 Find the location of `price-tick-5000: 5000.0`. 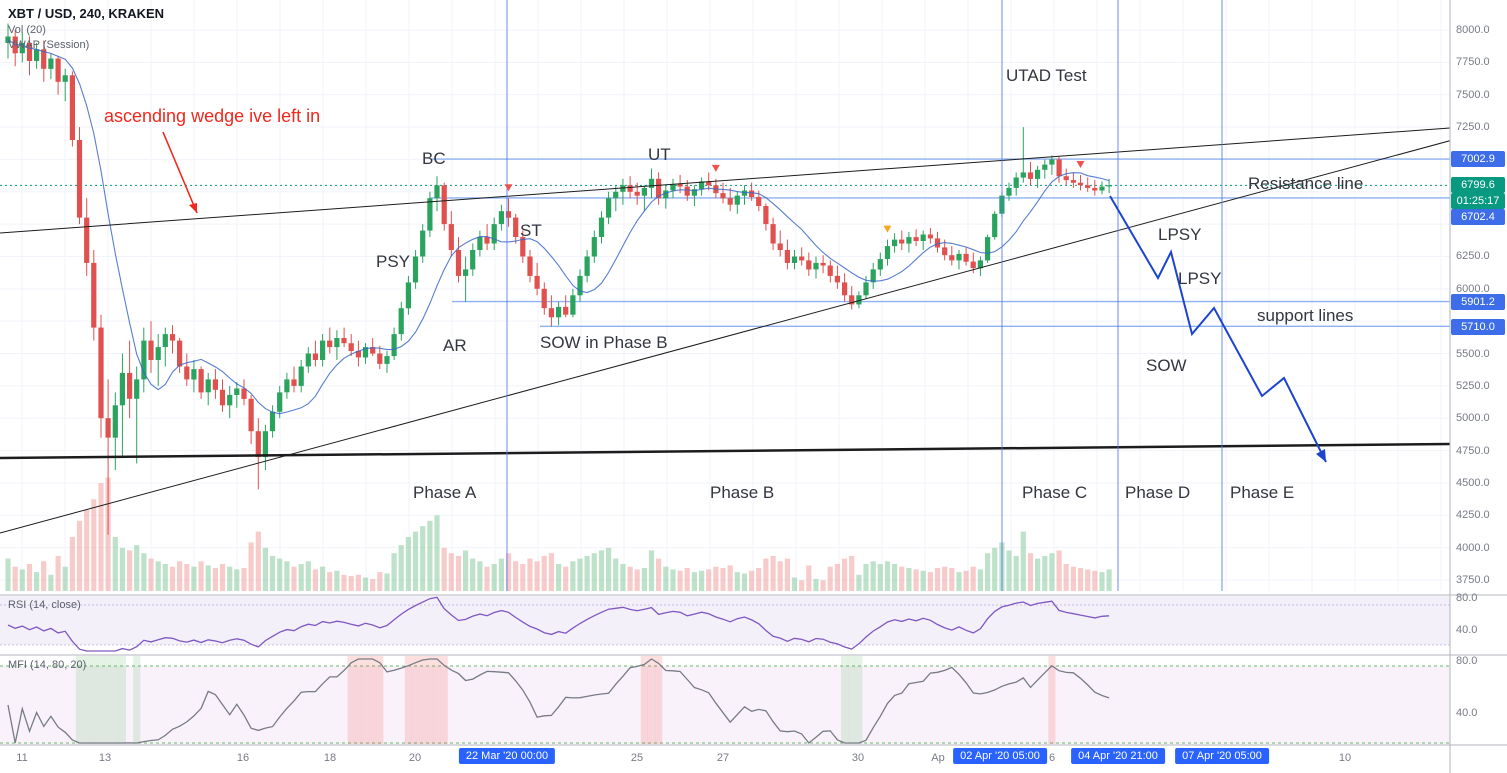

price-tick-5000: 5000.0 is located at coordinates (1473, 418).